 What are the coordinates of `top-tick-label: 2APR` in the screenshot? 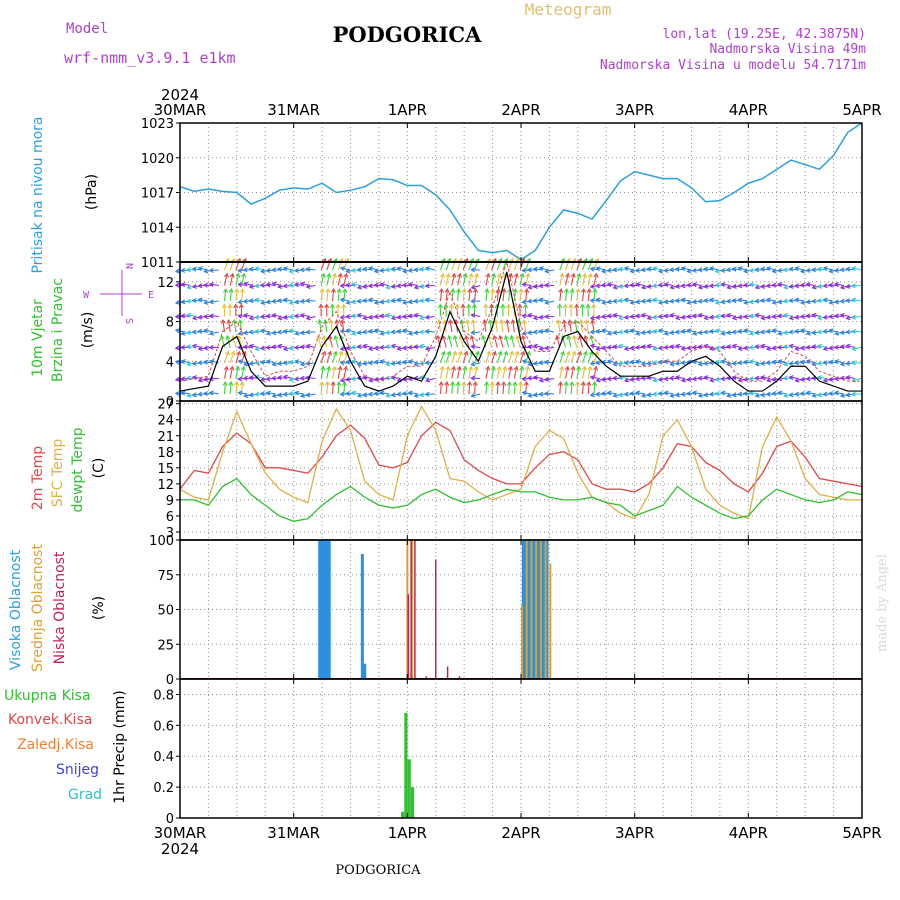 It's located at (520, 110).